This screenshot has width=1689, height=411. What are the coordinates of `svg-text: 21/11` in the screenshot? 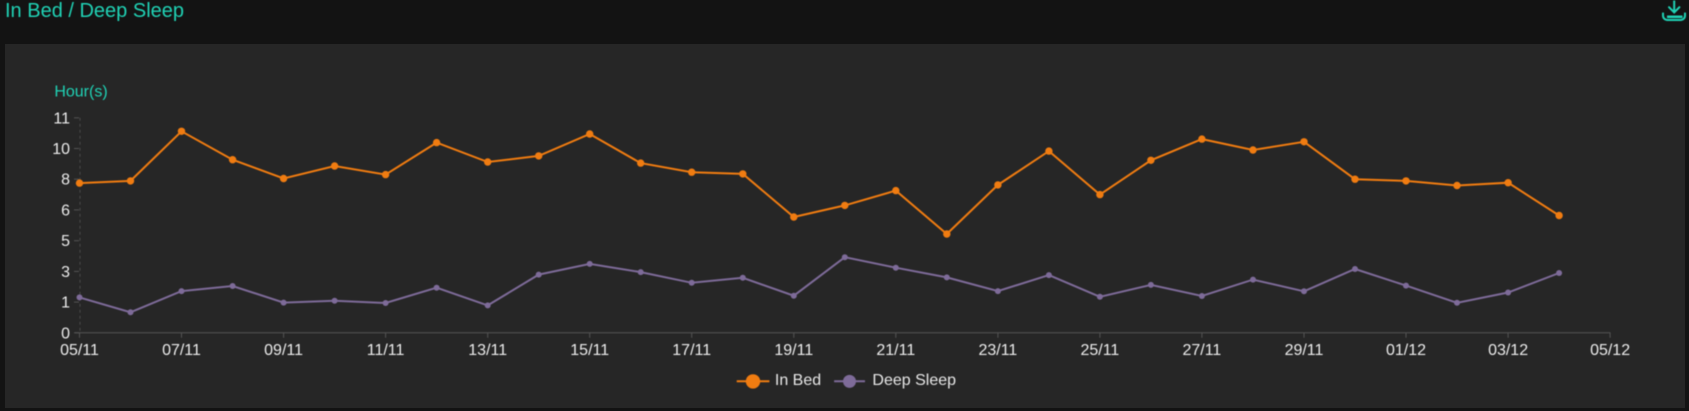 It's located at (895, 350).